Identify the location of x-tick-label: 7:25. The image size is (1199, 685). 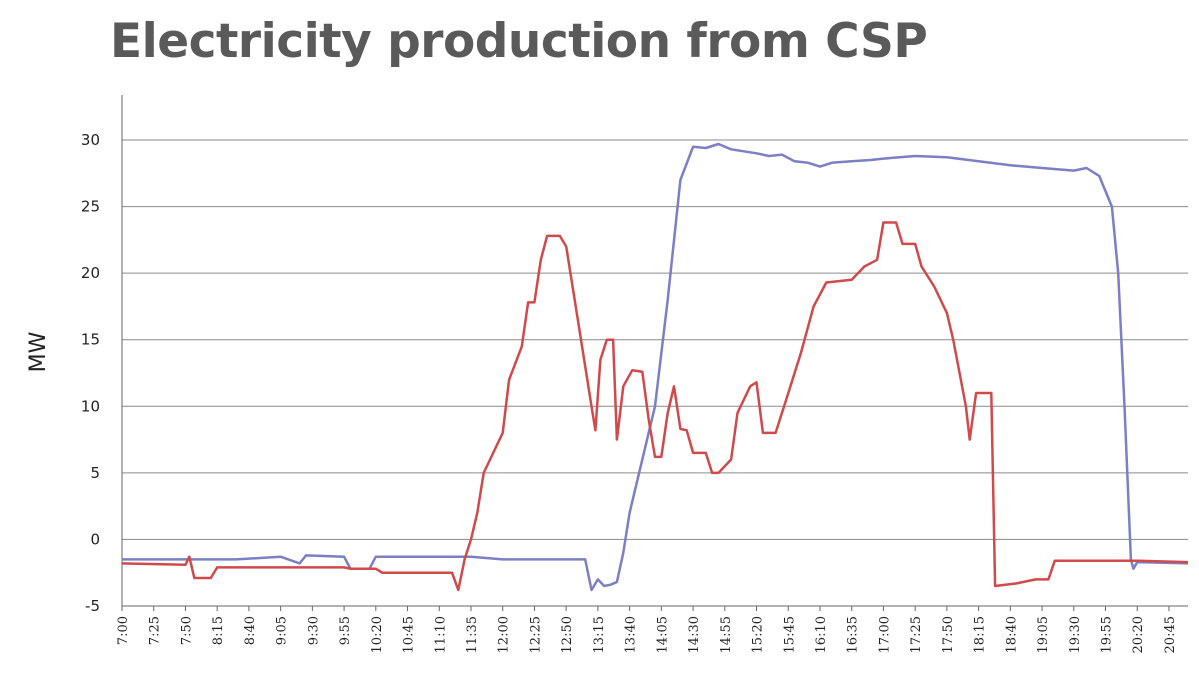
(155, 630).